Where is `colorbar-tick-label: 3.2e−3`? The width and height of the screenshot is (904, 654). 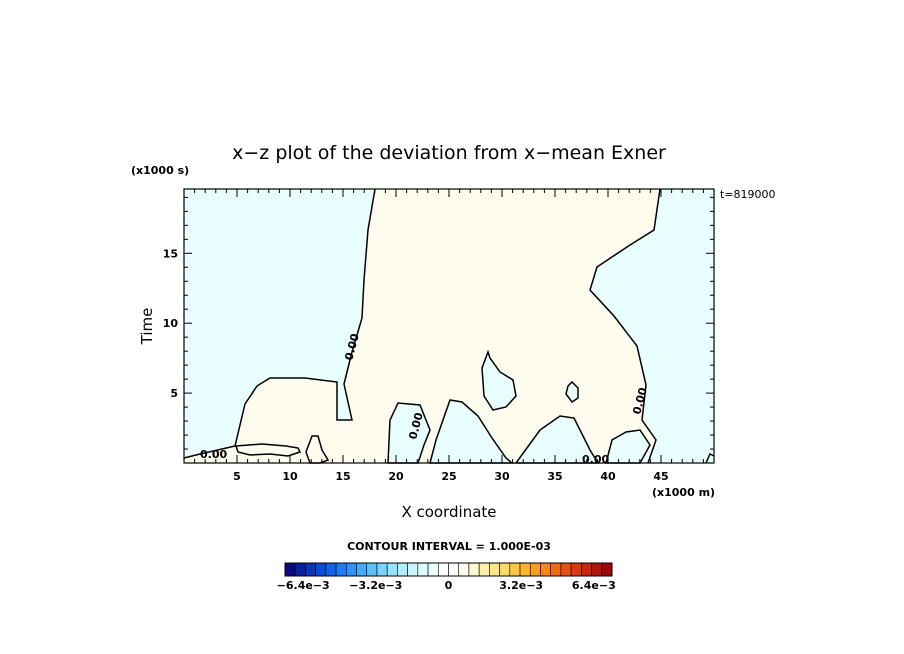
colorbar-tick-label: 3.2e−3 is located at coordinates (521, 585).